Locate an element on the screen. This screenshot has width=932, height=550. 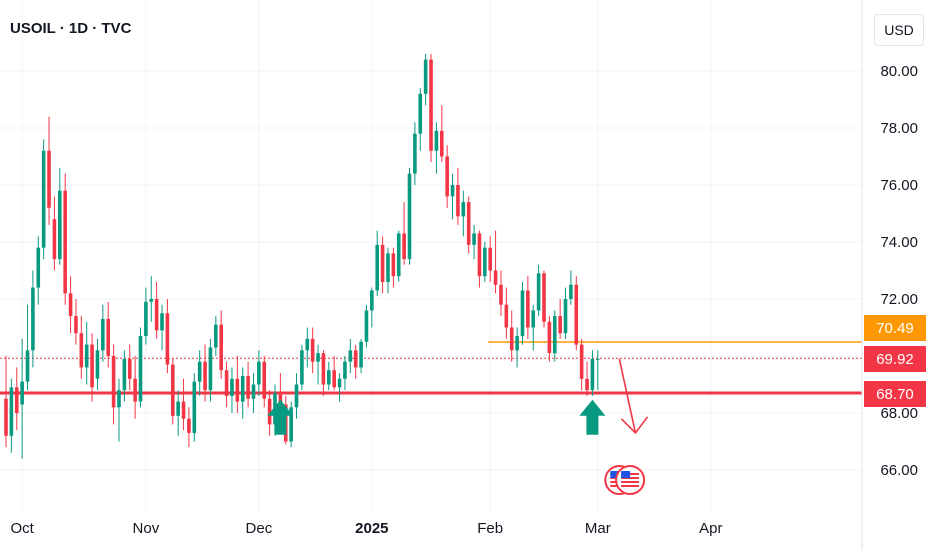
x-tick-label: 2025 is located at coordinates (371, 528).